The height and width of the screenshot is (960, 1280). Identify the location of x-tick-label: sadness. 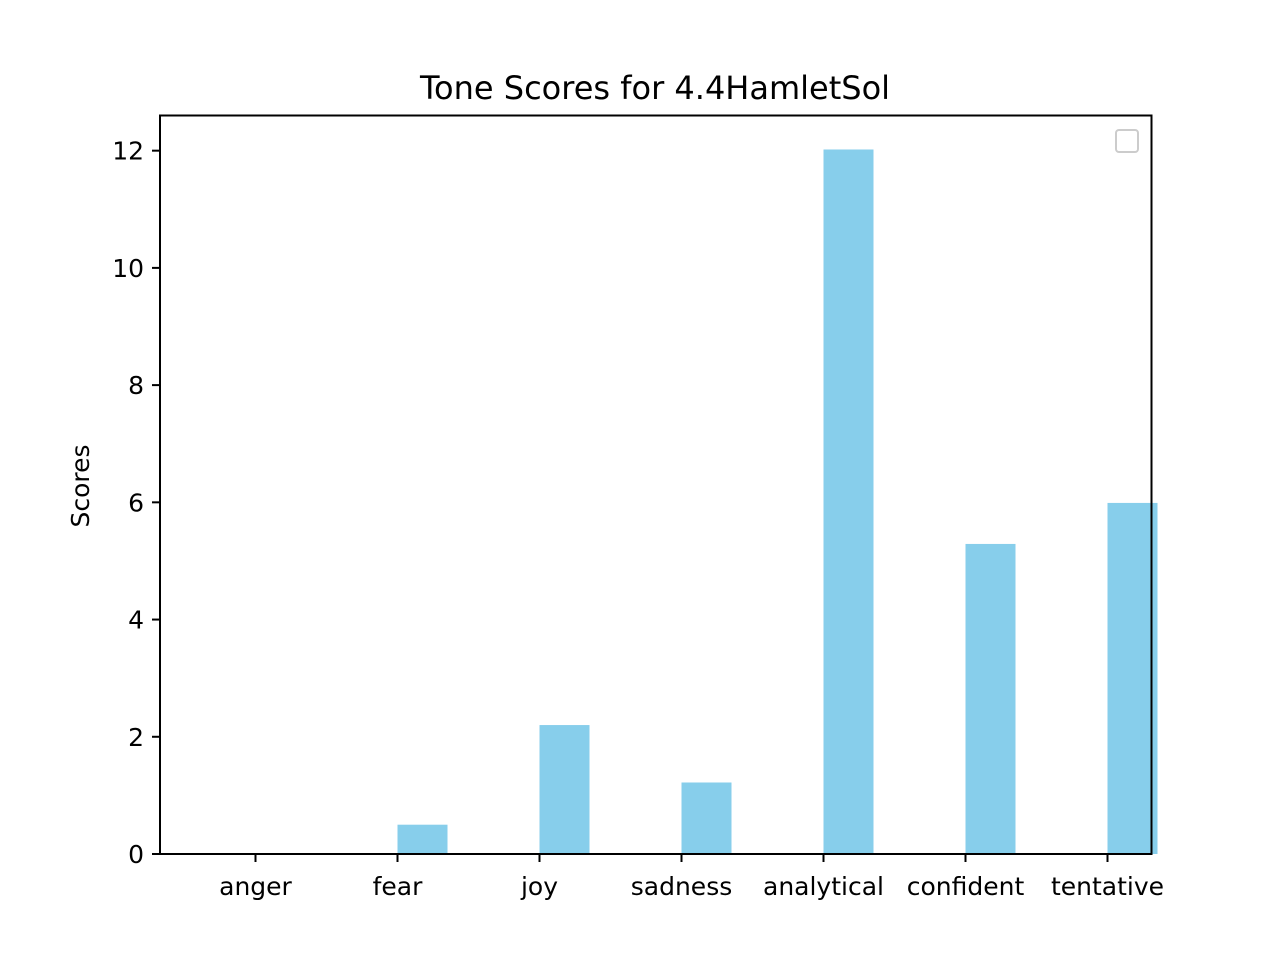
(682, 886).